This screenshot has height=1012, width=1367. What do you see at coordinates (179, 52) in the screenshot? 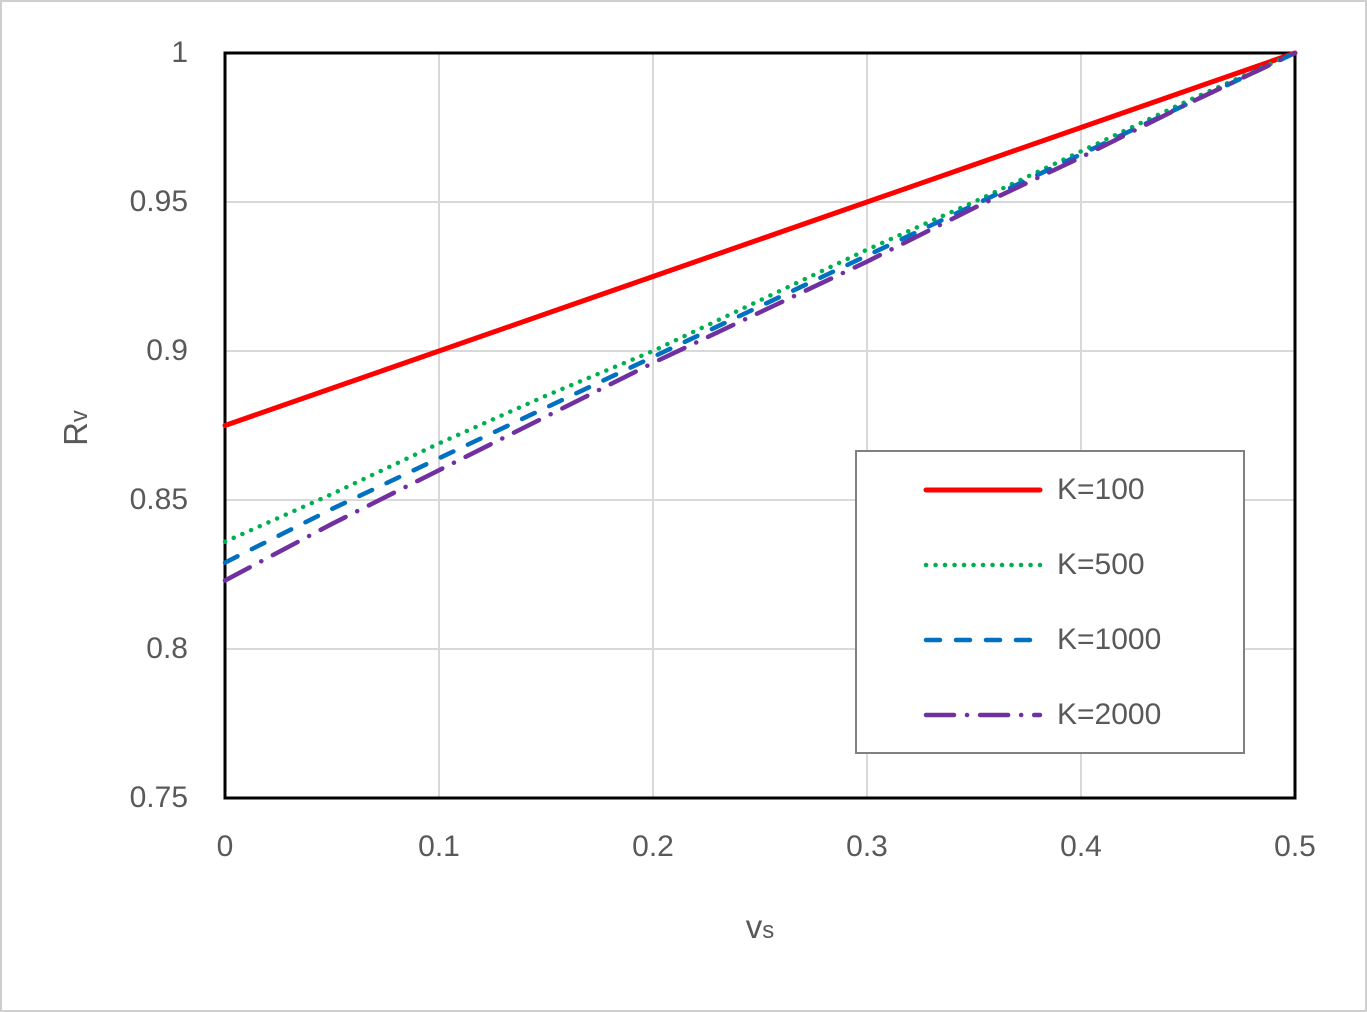
I see `y-tick-label: 1` at bounding box center [179, 52].